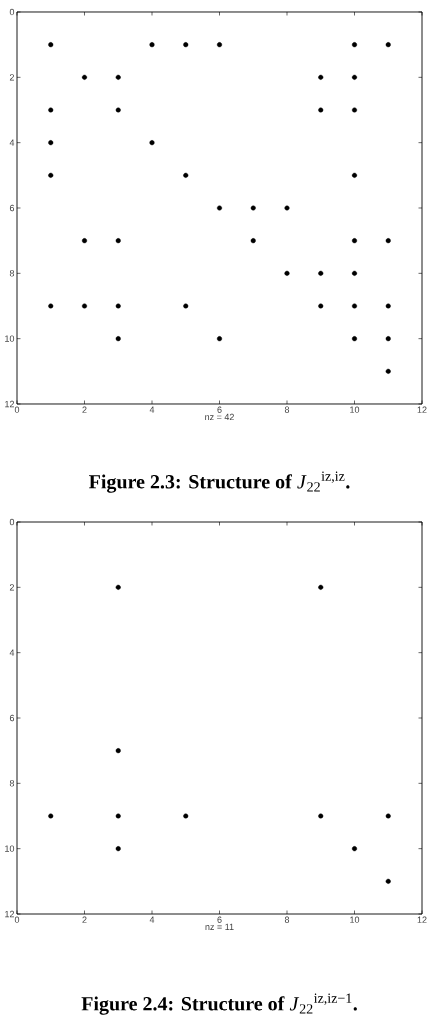 The height and width of the screenshot is (1033, 429). What do you see at coordinates (219, 417) in the screenshot?
I see `x-axis-title: nz = 42` at bounding box center [219, 417].